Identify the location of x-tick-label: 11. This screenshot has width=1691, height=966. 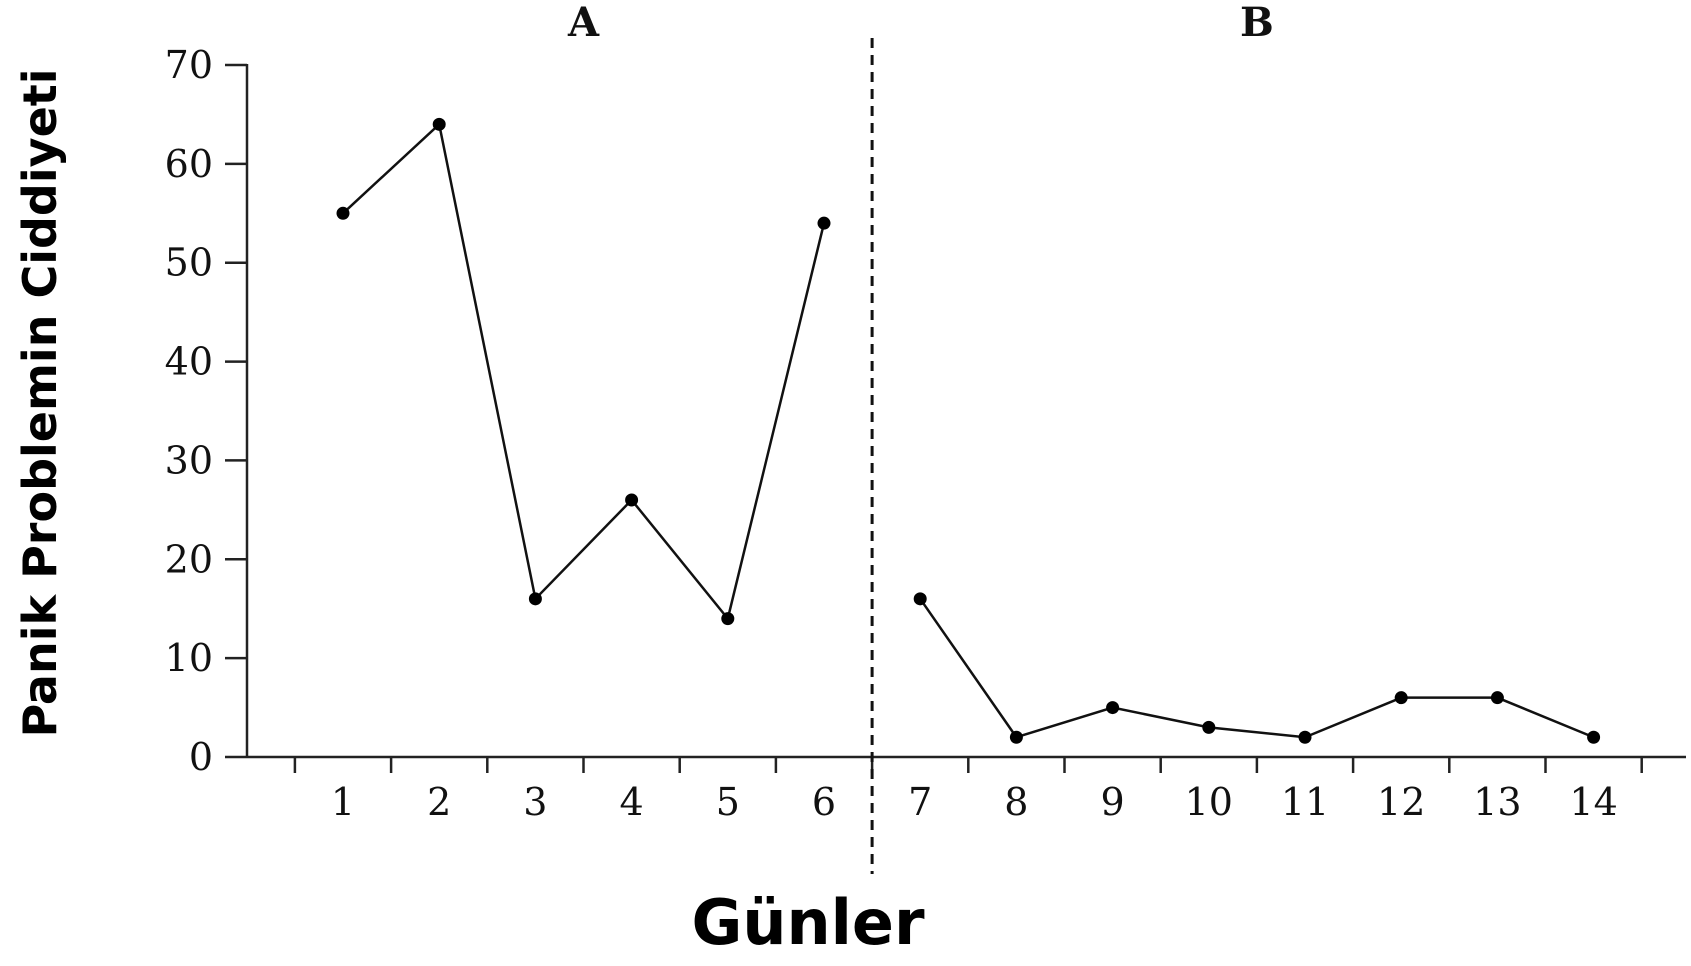
(1305, 802).